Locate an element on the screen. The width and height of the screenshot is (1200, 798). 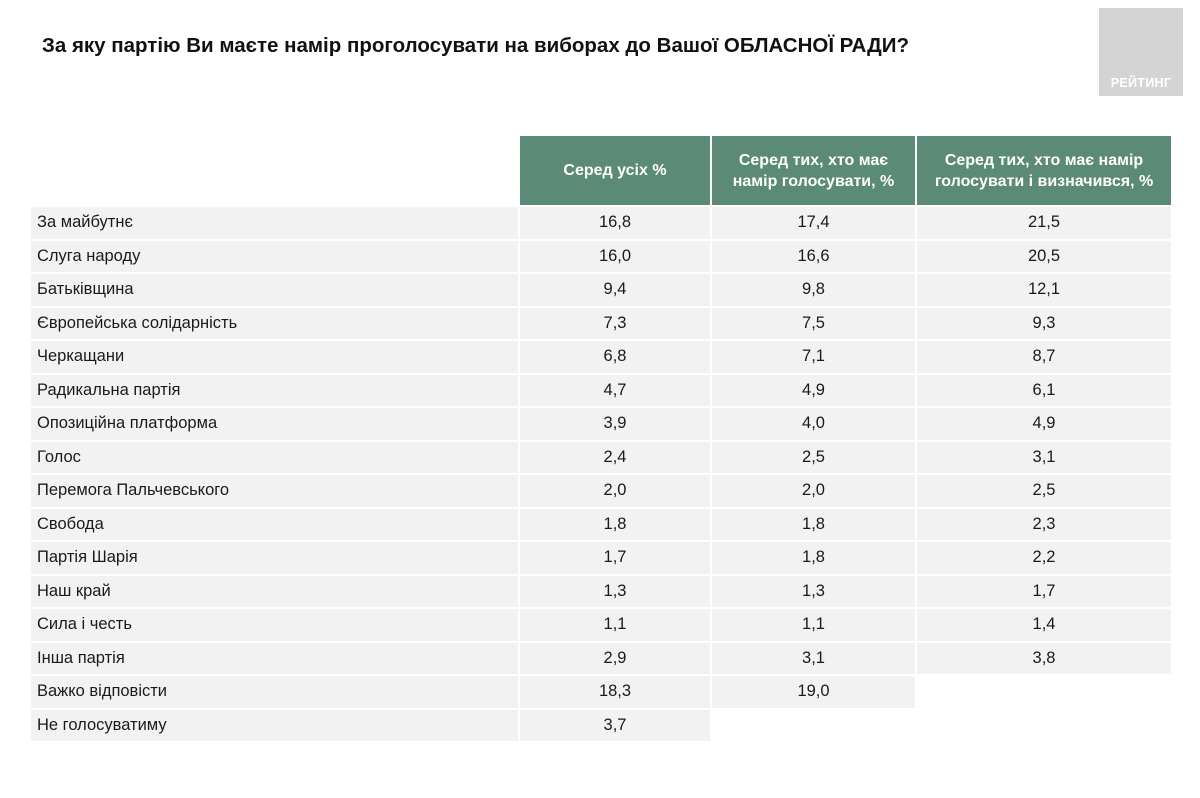
header-party-cell is located at coordinates (274, 171).